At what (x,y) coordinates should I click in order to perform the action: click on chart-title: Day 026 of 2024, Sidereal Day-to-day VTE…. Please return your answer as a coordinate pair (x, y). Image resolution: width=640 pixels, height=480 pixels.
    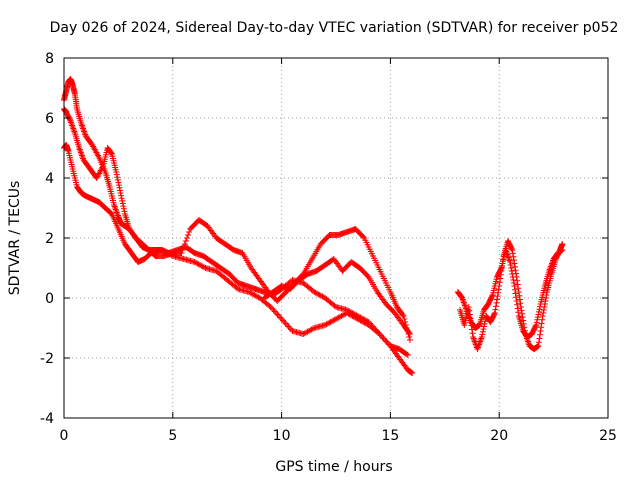
    Looking at the image, I should click on (334, 28).